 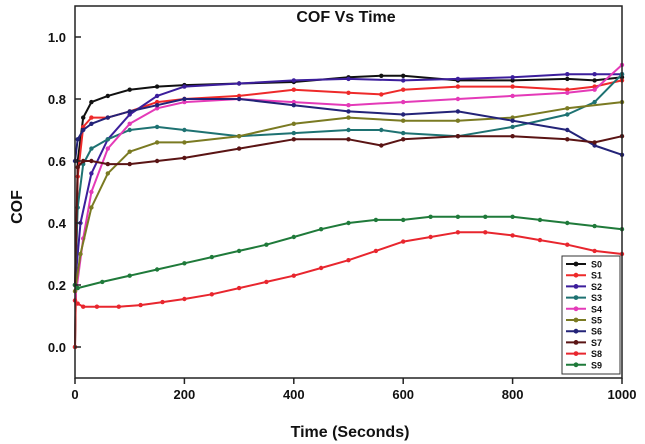 I want to click on series-line, so click(x=348, y=252).